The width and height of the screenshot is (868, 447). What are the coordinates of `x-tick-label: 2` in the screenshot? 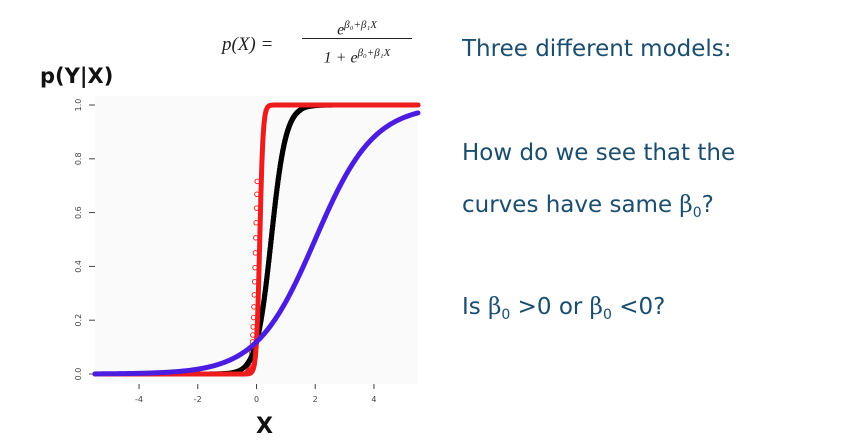 It's located at (315, 399).